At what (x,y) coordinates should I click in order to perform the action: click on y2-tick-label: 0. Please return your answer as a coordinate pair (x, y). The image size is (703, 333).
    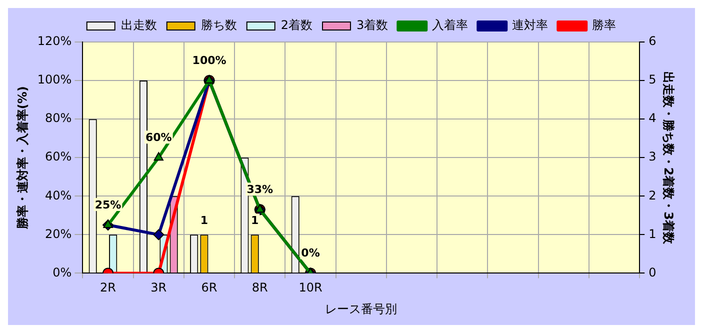
    Looking at the image, I should click on (652, 272).